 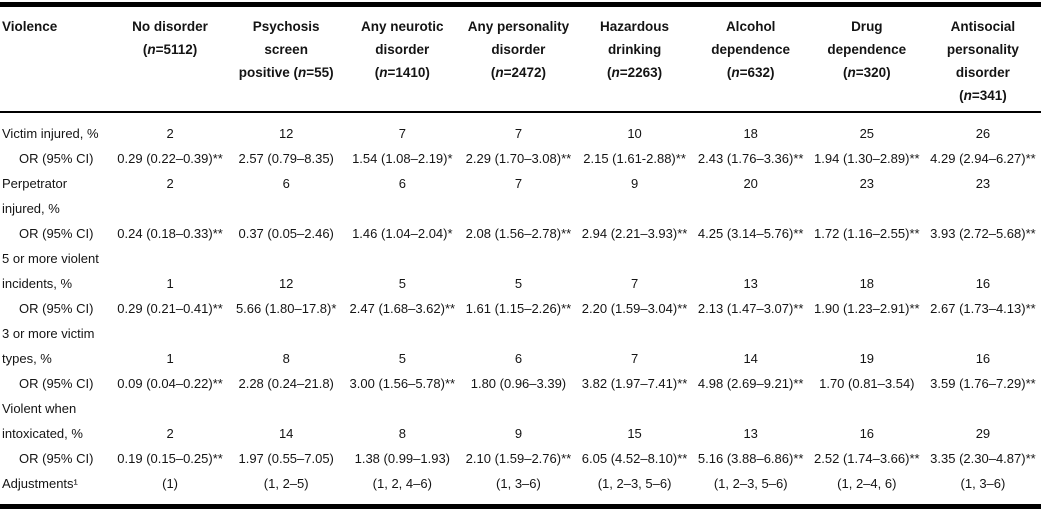 What do you see at coordinates (983, 433) in the screenshot?
I see `data-cell: 29` at bounding box center [983, 433].